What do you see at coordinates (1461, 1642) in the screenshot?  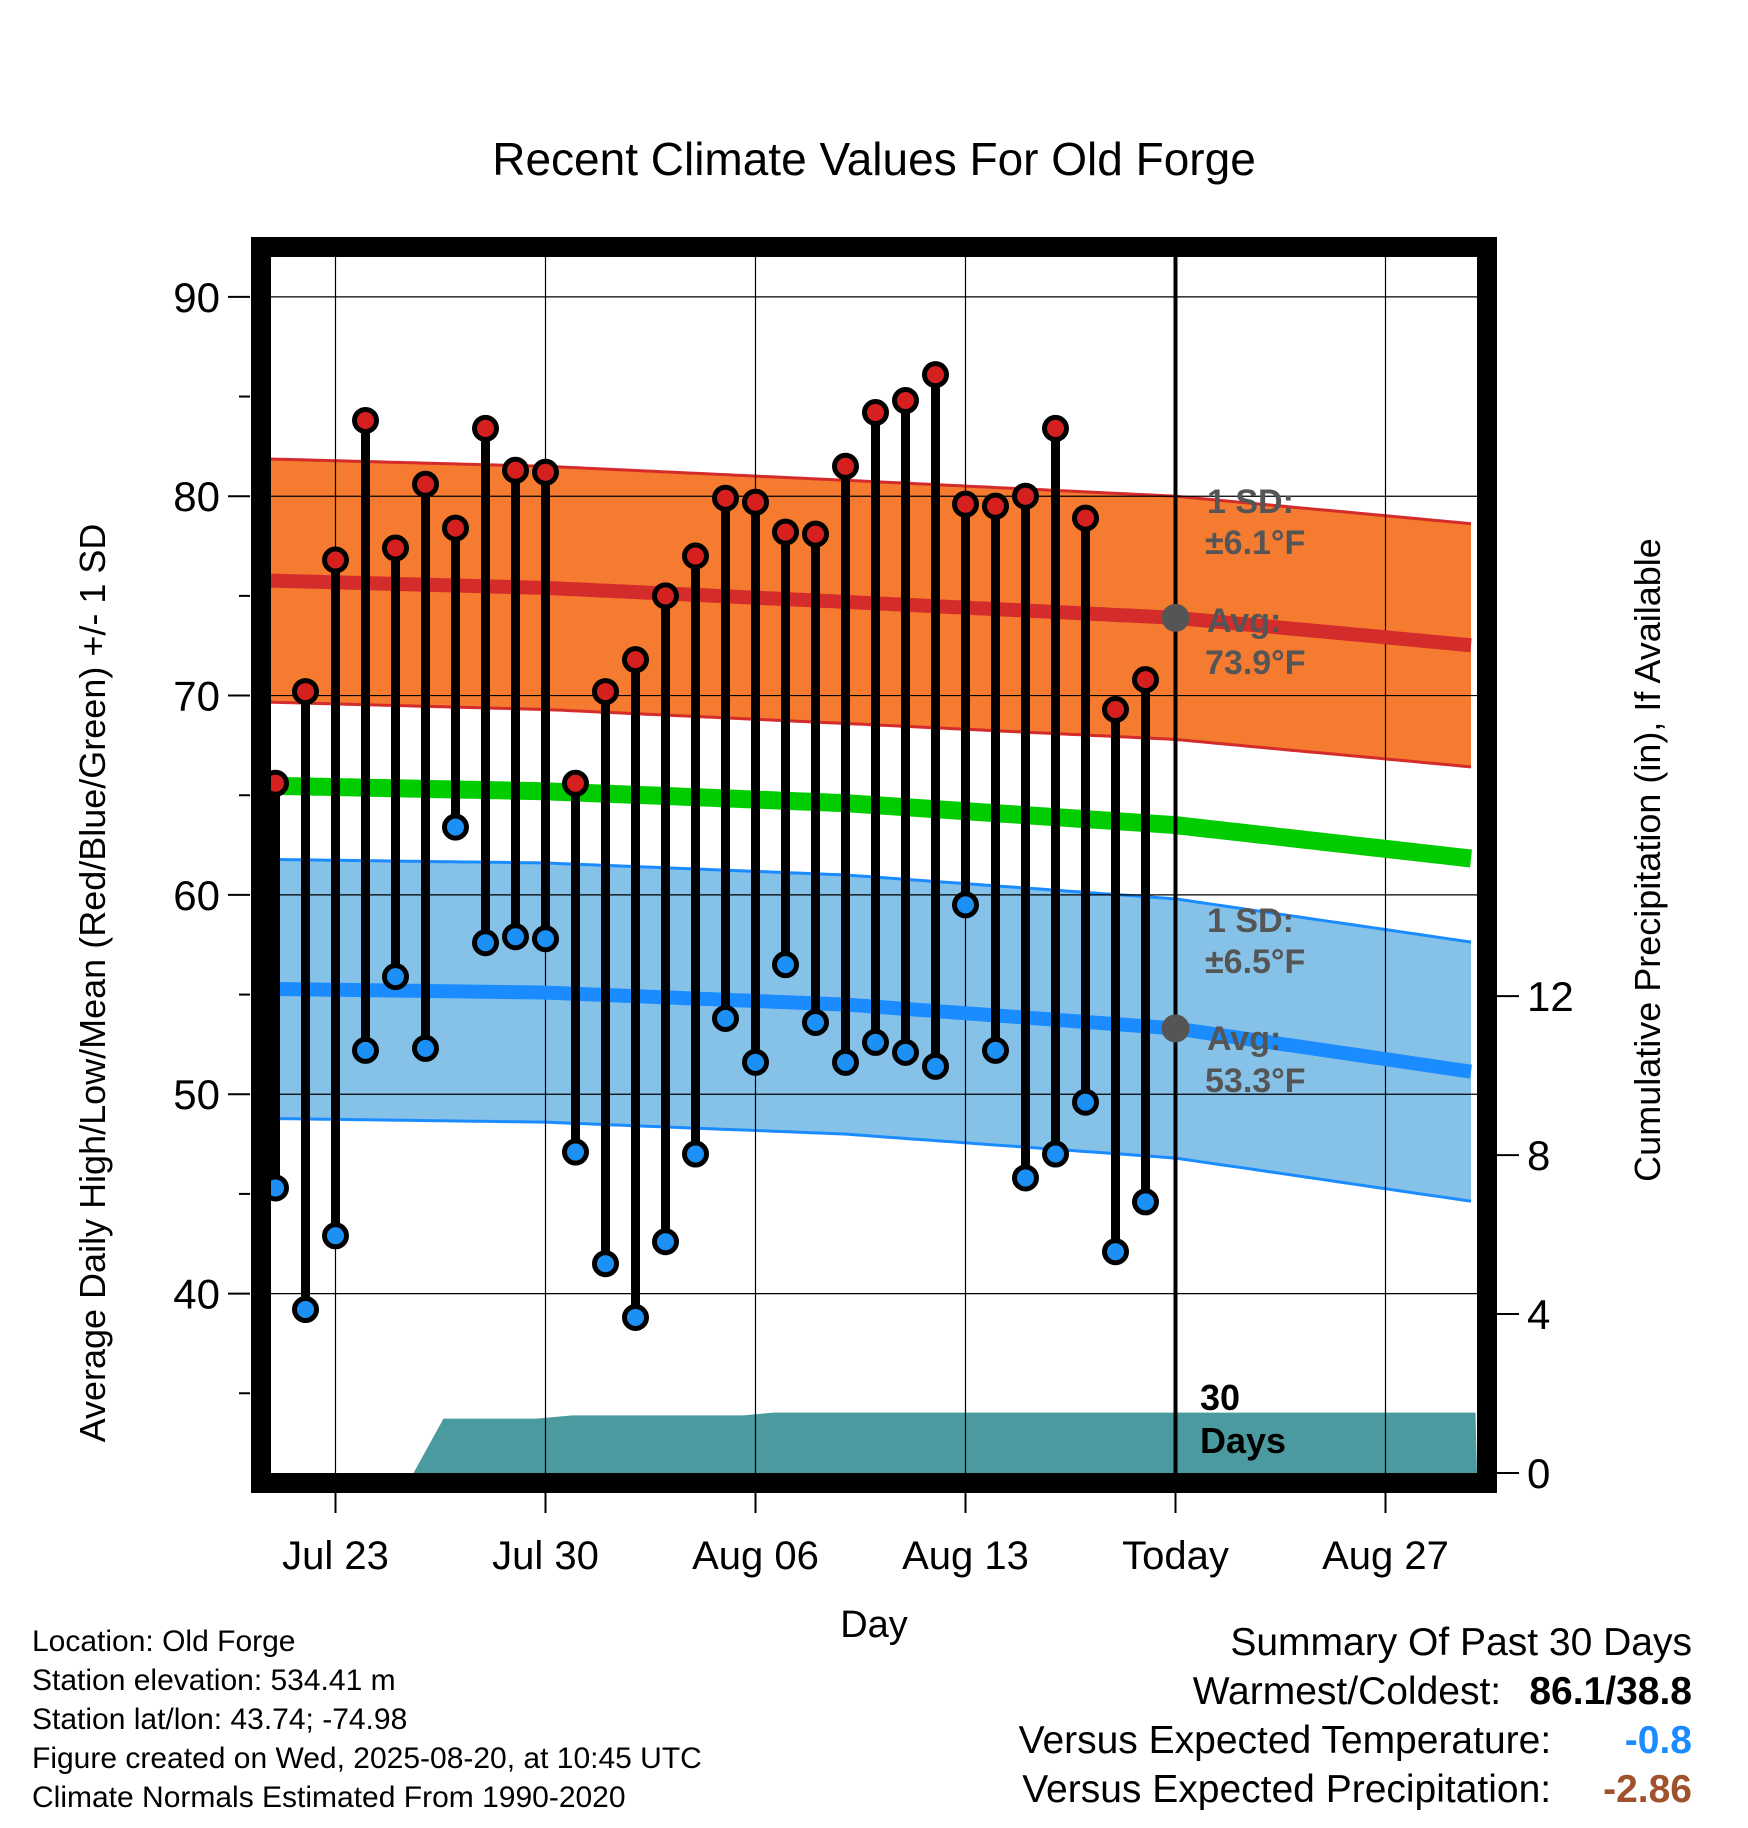 I see `summary-title: Summary Of Past 30 Days` at bounding box center [1461, 1642].